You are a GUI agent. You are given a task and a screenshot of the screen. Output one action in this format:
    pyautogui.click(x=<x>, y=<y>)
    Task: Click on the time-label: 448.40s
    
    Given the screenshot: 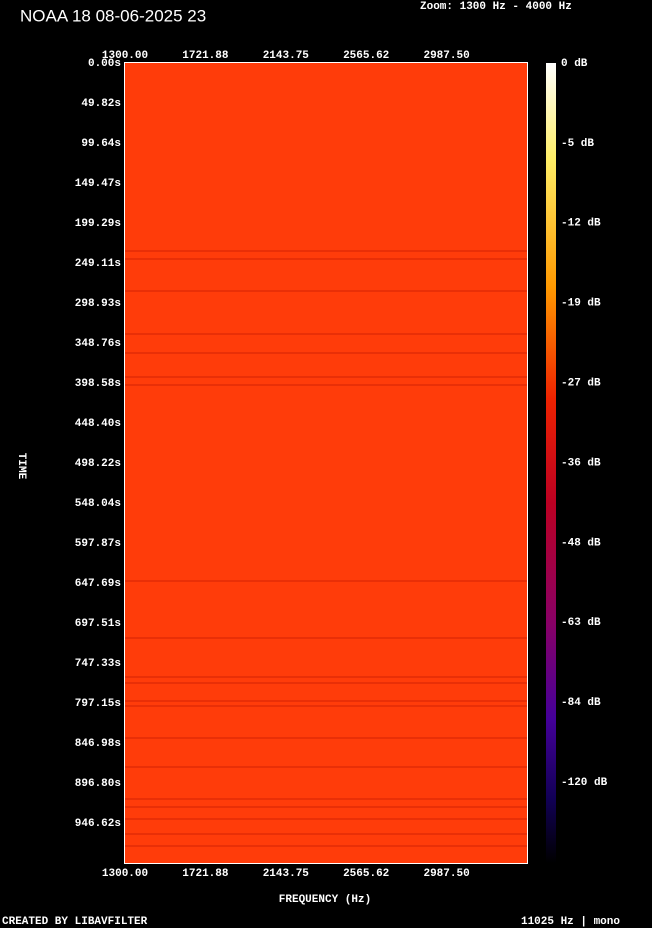 What is the action you would take?
    pyautogui.click(x=98, y=424)
    